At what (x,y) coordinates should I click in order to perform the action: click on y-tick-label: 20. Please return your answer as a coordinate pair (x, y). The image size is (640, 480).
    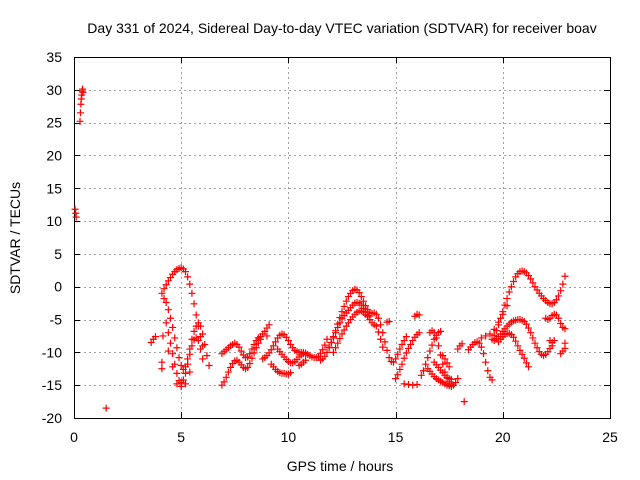
    Looking at the image, I should click on (54, 155).